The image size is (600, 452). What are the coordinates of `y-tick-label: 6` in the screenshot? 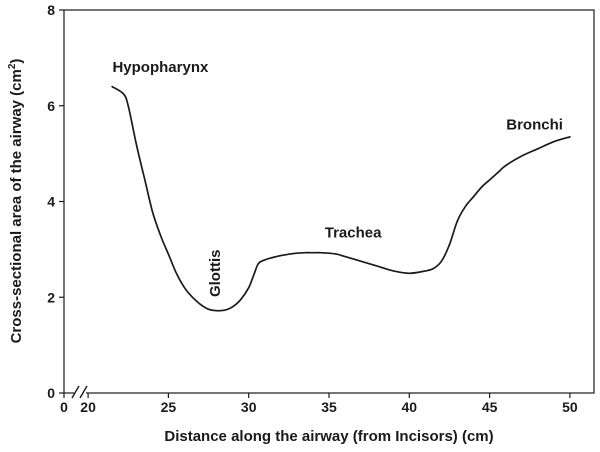 It's located at (51, 106).